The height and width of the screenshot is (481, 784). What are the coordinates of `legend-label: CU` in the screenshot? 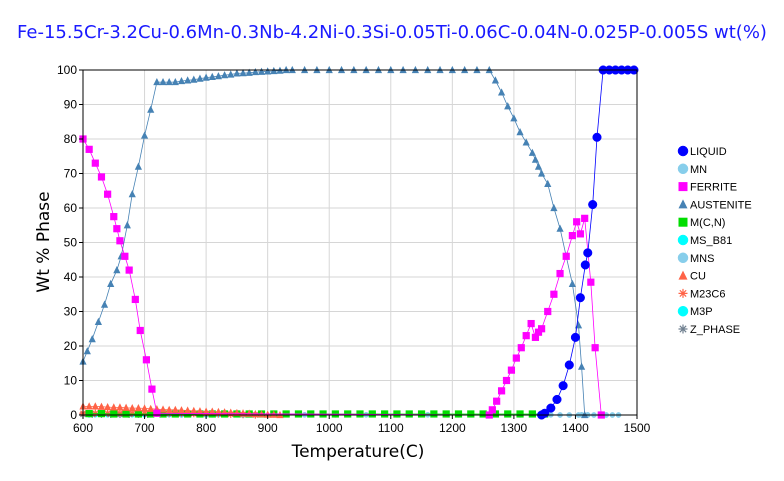 It's located at (698, 277).